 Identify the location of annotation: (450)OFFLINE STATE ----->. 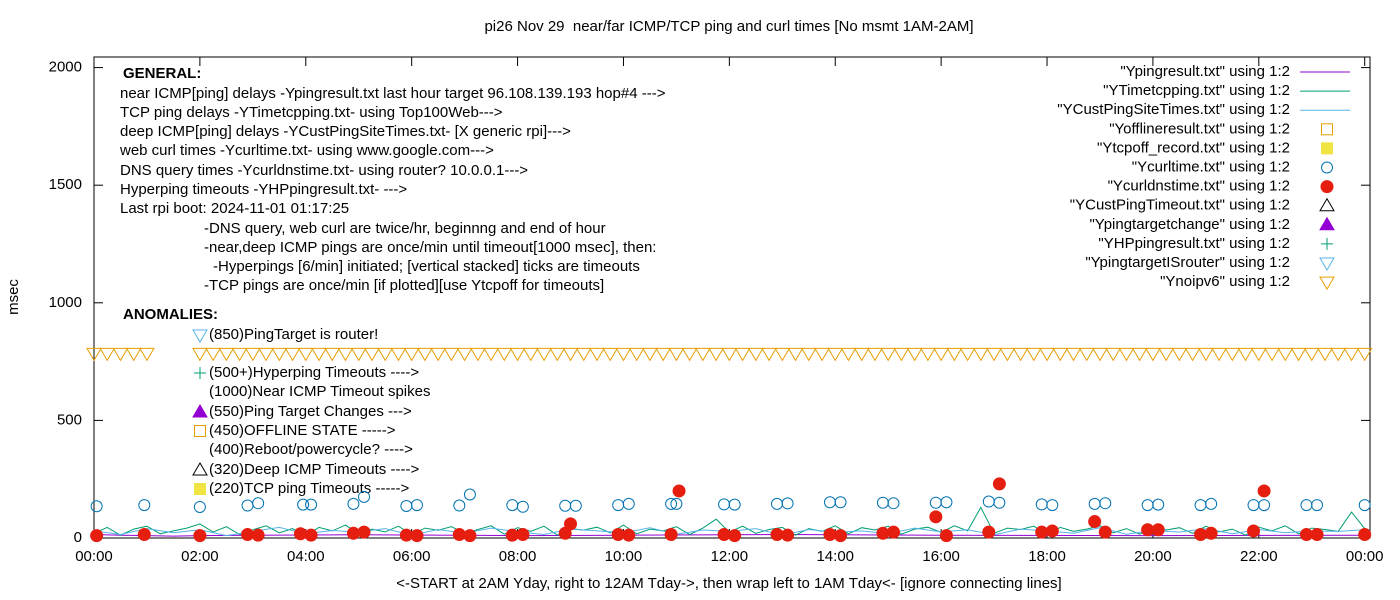
(302, 430).